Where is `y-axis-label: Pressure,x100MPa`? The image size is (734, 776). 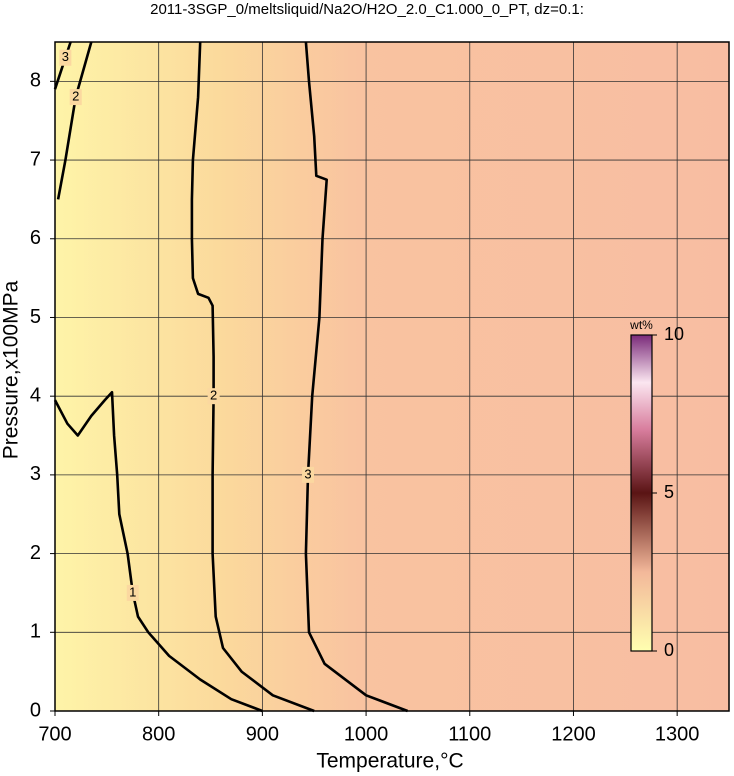 y-axis-label: Pressure,x100MPa is located at coordinates (11, 369).